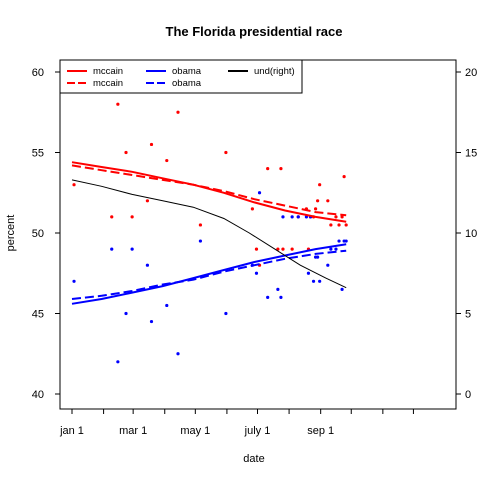 Image resolution: width=480 pixels, height=480 pixels. I want to click on obama-solid-line, so click(209, 274).